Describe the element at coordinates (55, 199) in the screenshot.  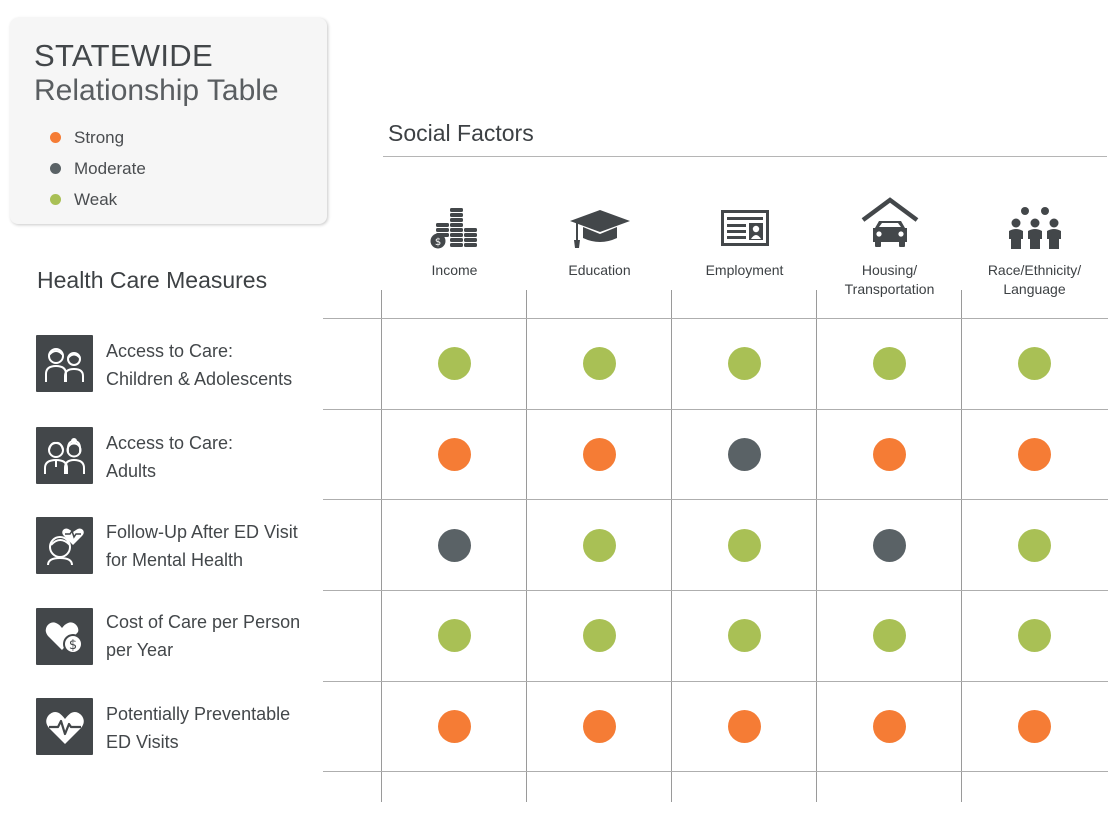
I see `weak-dot-icon` at that location.